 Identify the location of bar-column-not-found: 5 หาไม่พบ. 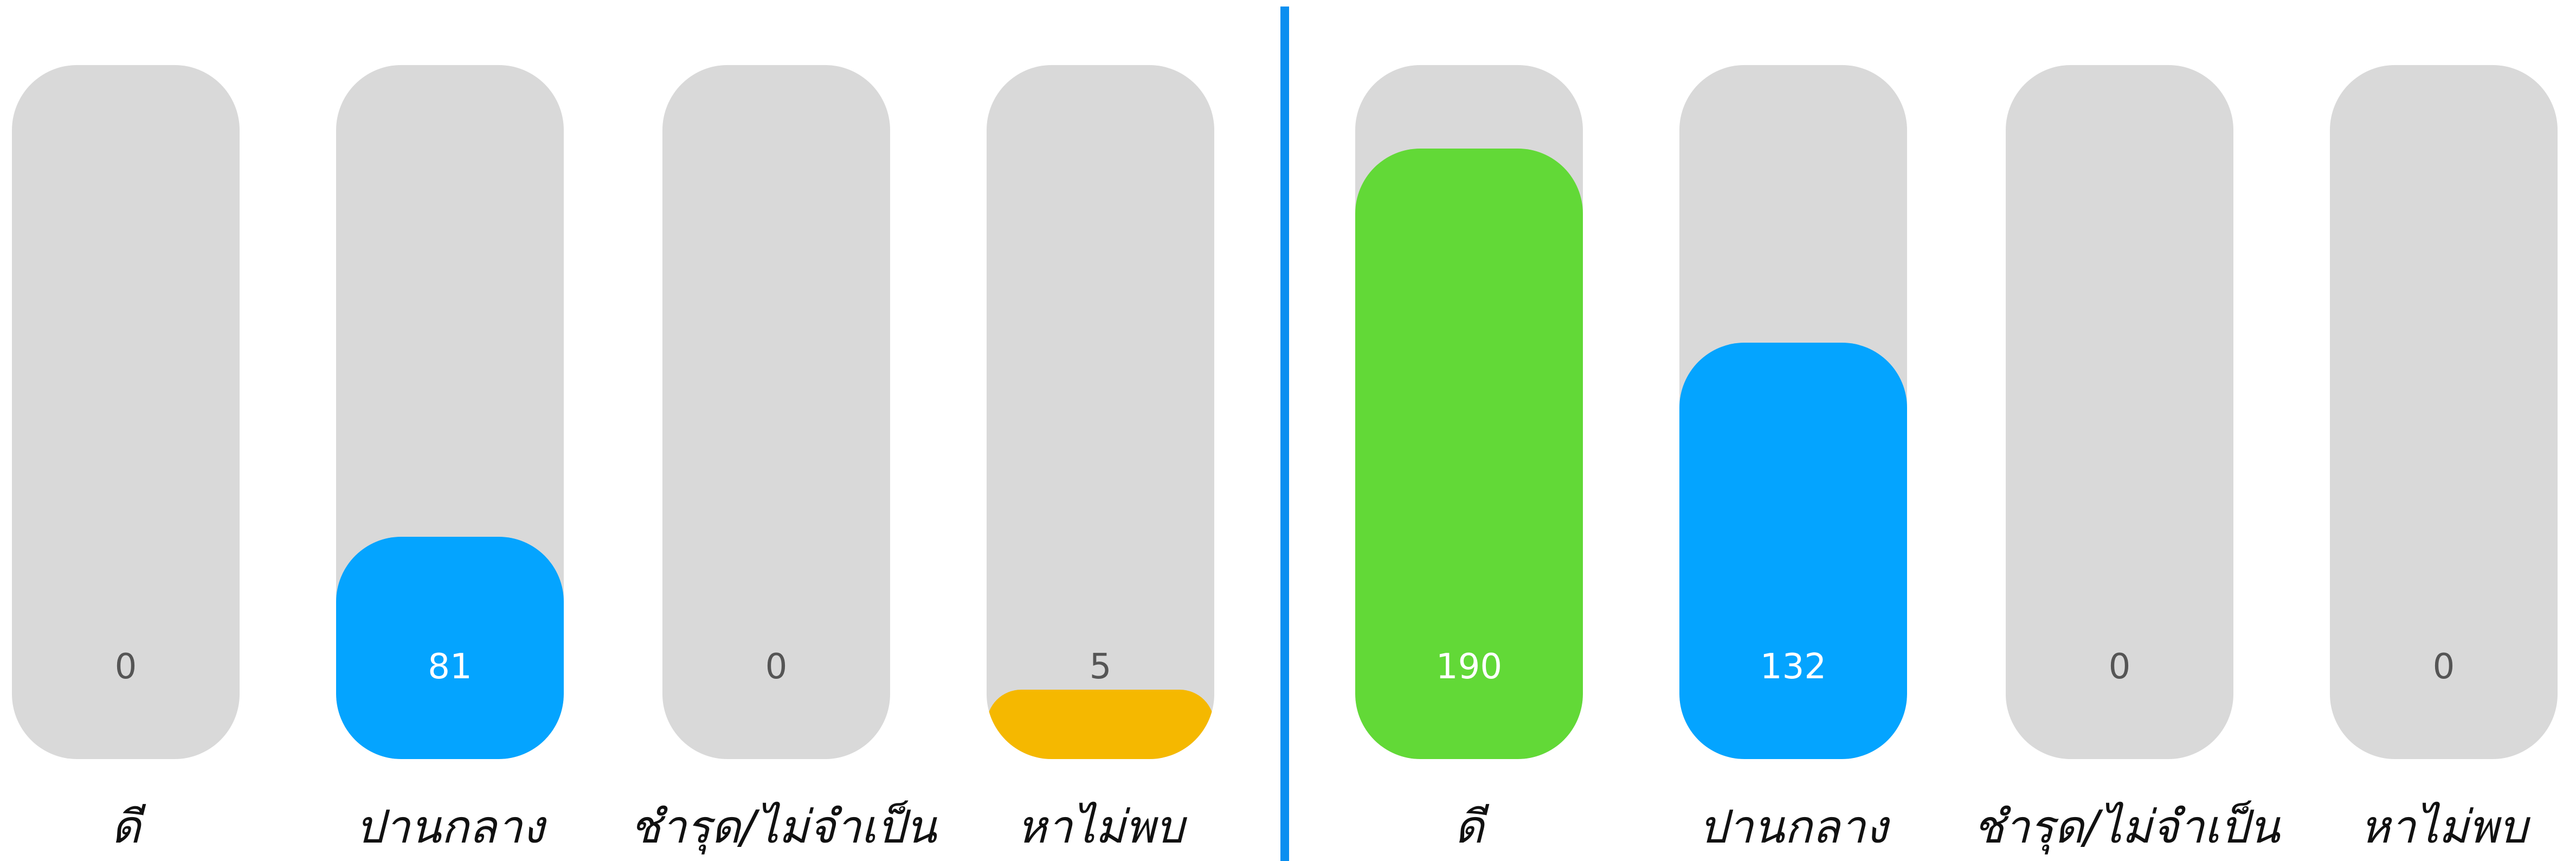
(1100, 431).